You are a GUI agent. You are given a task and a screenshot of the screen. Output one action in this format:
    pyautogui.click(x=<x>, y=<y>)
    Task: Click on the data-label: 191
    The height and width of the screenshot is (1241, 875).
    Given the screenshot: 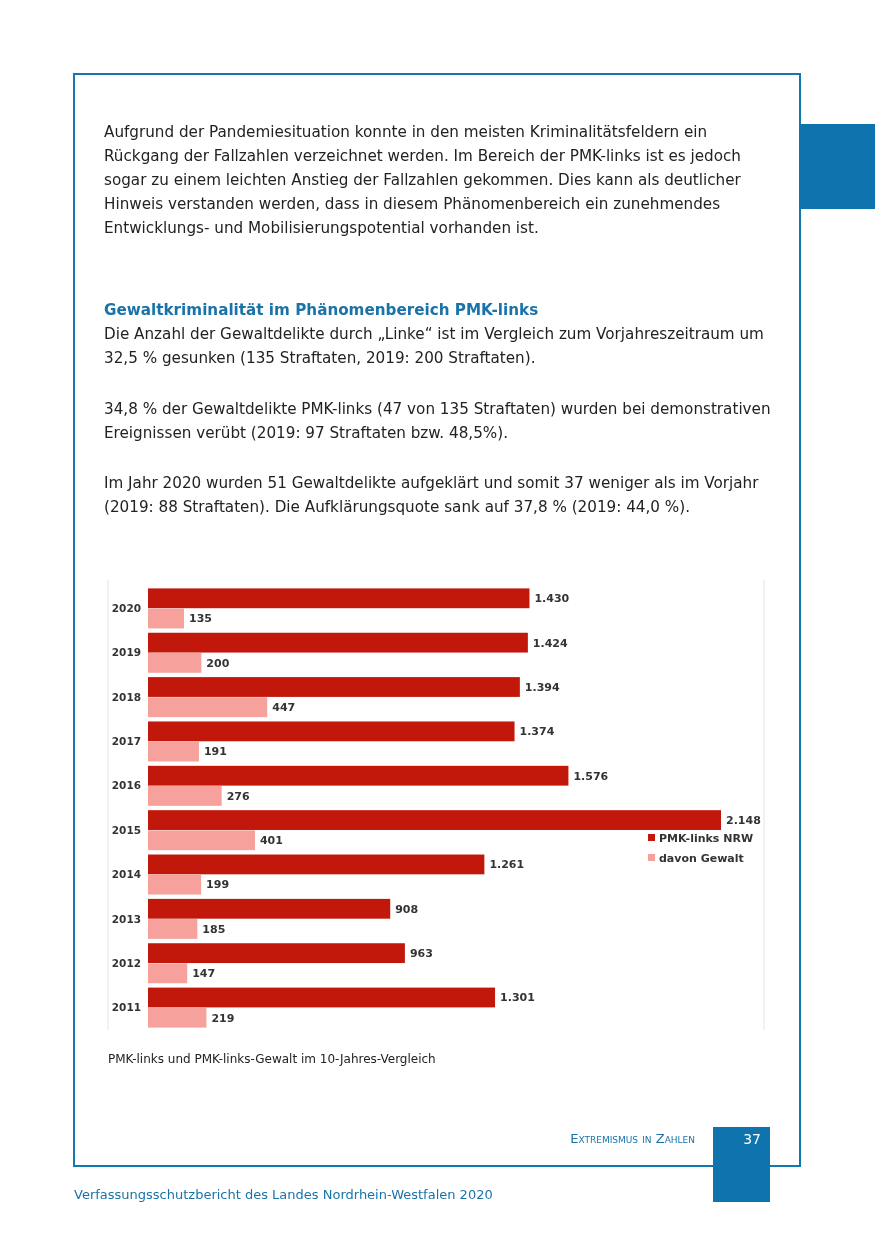 What is the action you would take?
    pyautogui.click(x=215, y=752)
    